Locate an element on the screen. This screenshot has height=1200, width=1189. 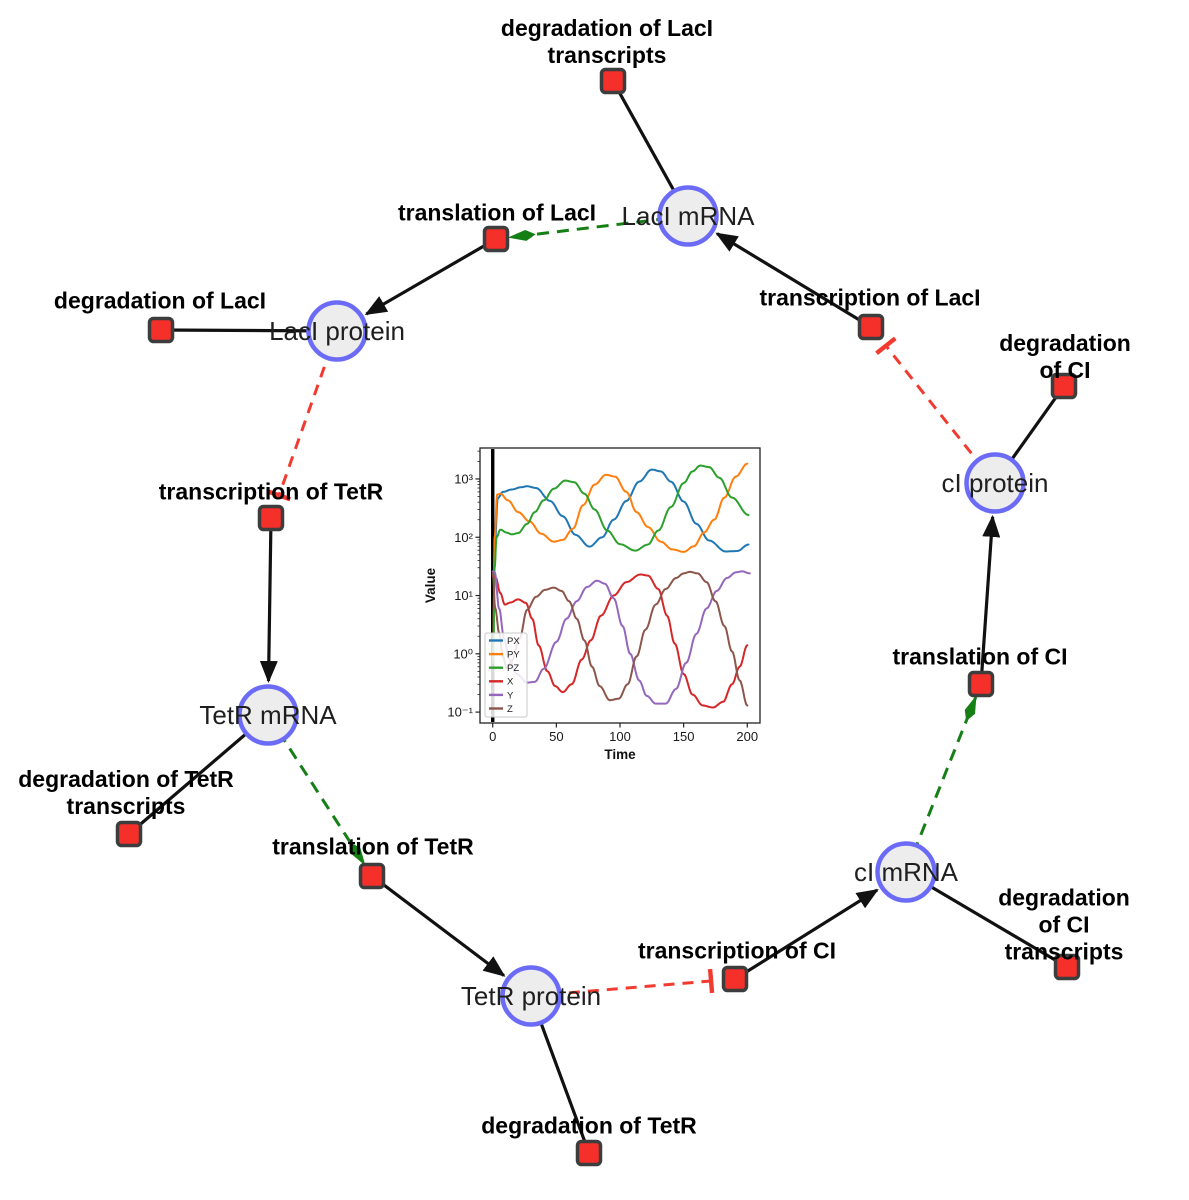
legend-entry-label: X is located at coordinates (510, 682).